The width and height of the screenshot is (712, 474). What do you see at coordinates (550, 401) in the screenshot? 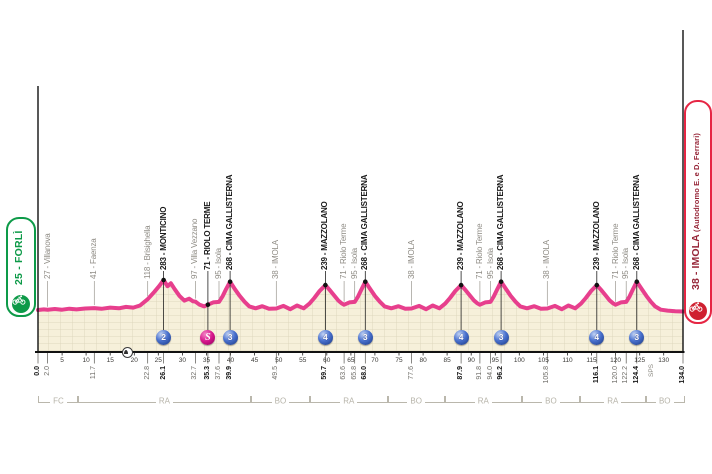
I see `province-segment-bo-6: BO` at bounding box center [550, 401].